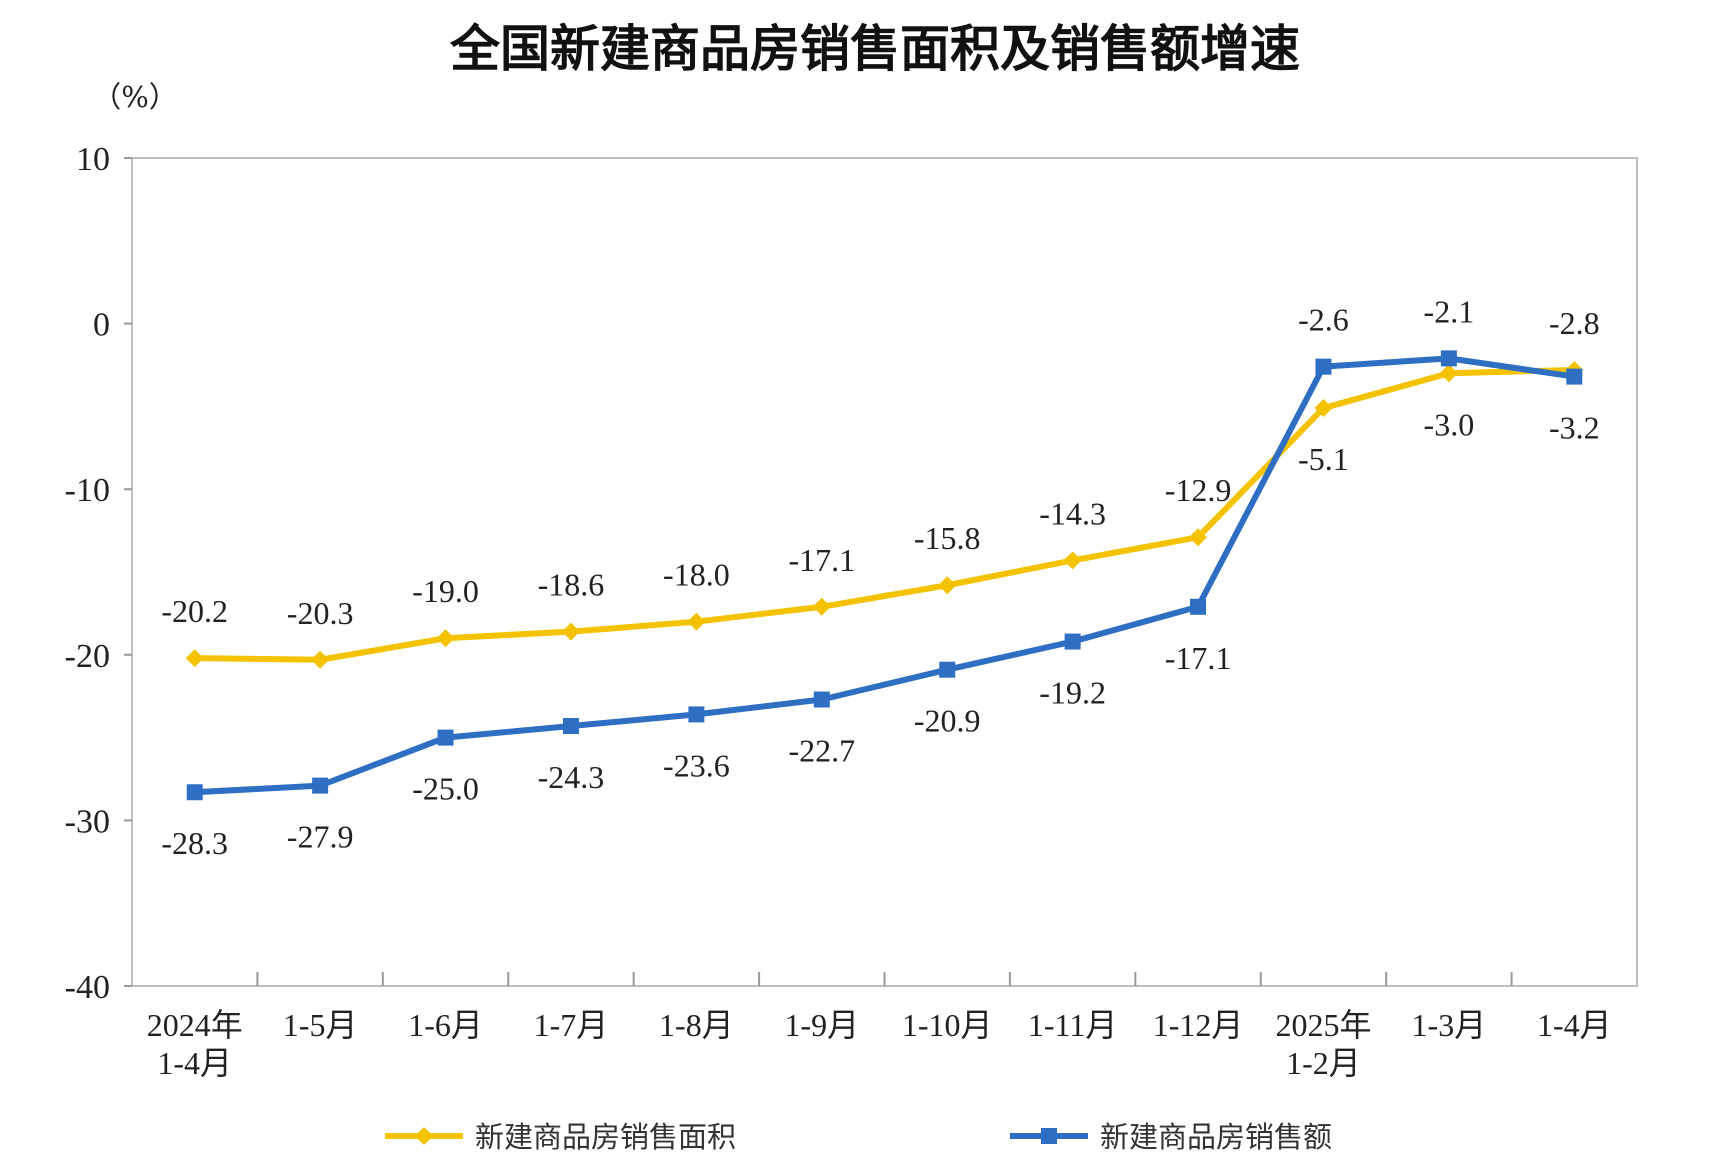 The height and width of the screenshot is (1167, 1713). Describe the element at coordinates (445, 789) in the screenshot. I see `data-label: -25.0` at that location.